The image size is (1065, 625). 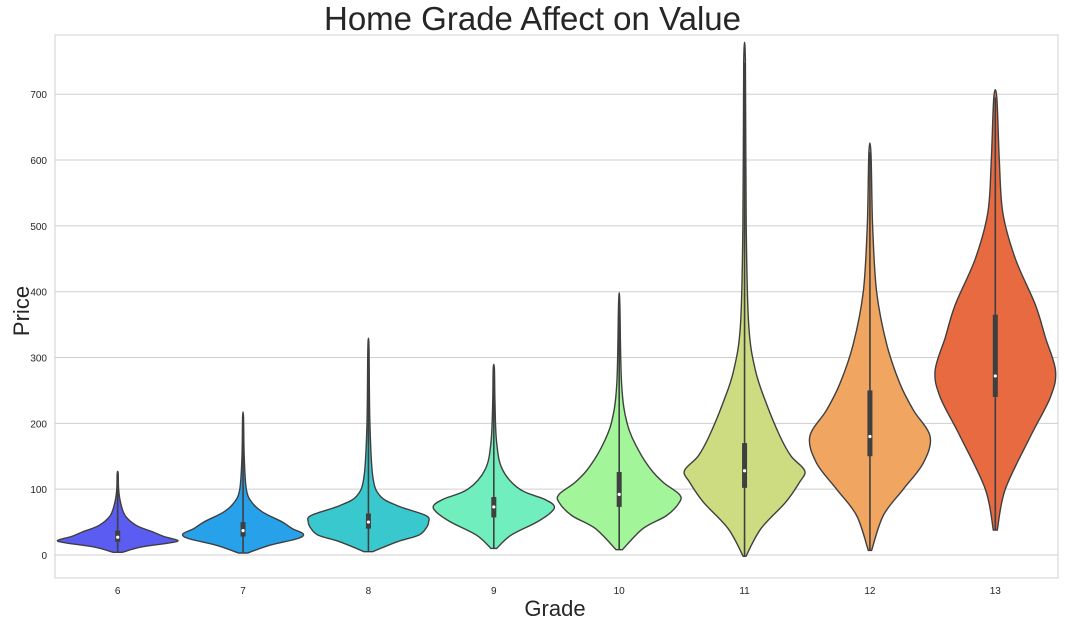 What do you see at coordinates (118, 591) in the screenshot?
I see `x-tick-label: 6` at bounding box center [118, 591].